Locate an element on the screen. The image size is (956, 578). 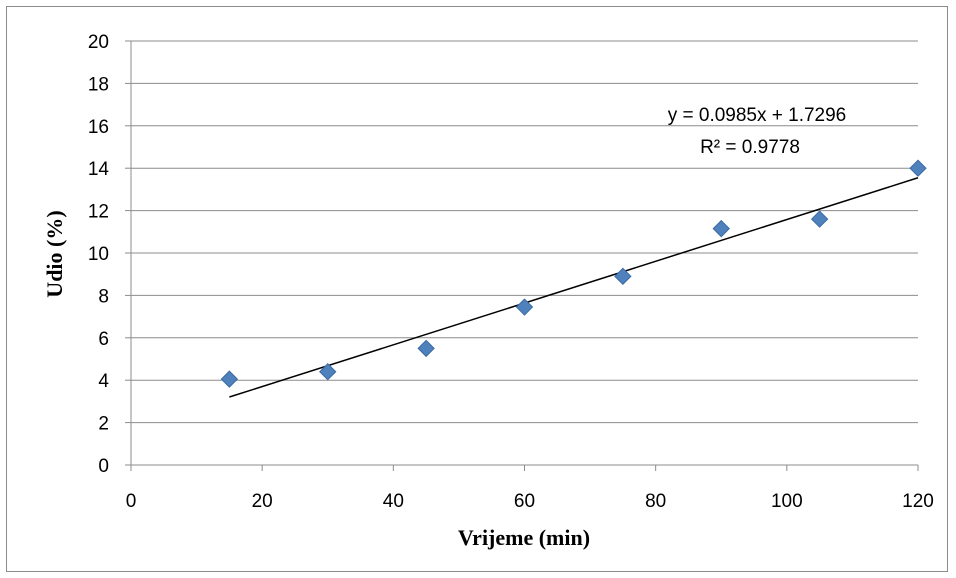
r-squared-label: R² = 0.9778 is located at coordinates (750, 147).